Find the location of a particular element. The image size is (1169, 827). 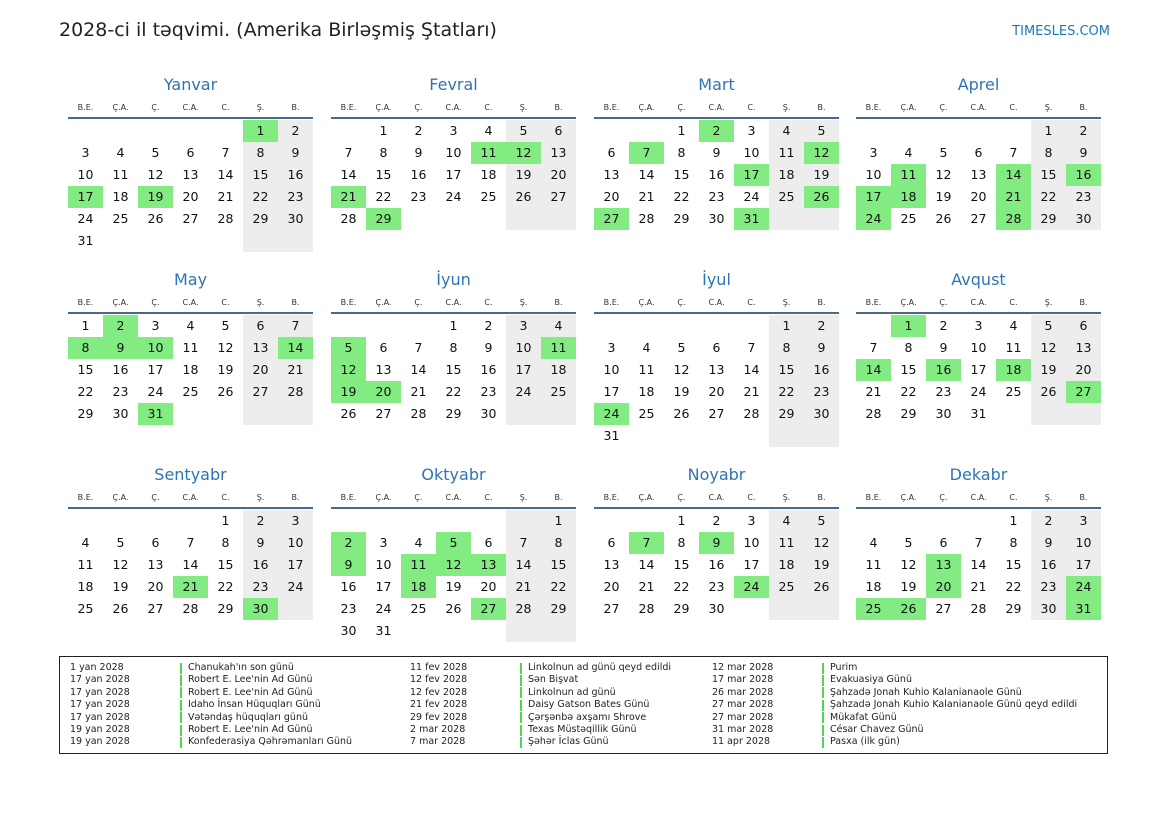

holiday-name: Robert E. Lee'nin Ad Günü is located at coordinates (250, 692).